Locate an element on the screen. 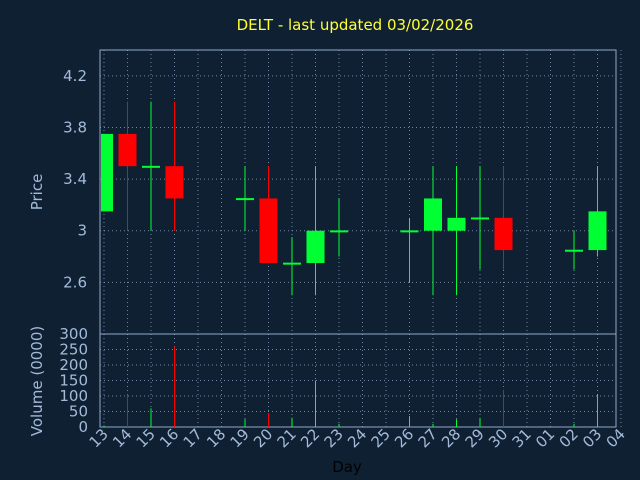  volume-axis-label: Volume (0000) is located at coordinates (37, 381).